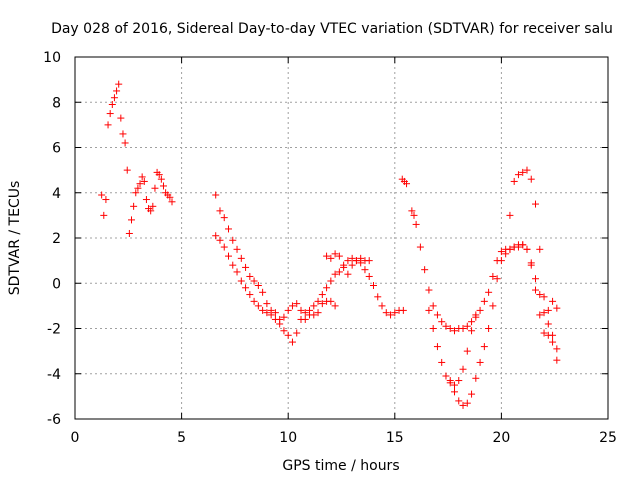 This screenshot has width=640, height=480. What do you see at coordinates (52, 58) in the screenshot?
I see `y-tick-label: 10` at bounding box center [52, 58].